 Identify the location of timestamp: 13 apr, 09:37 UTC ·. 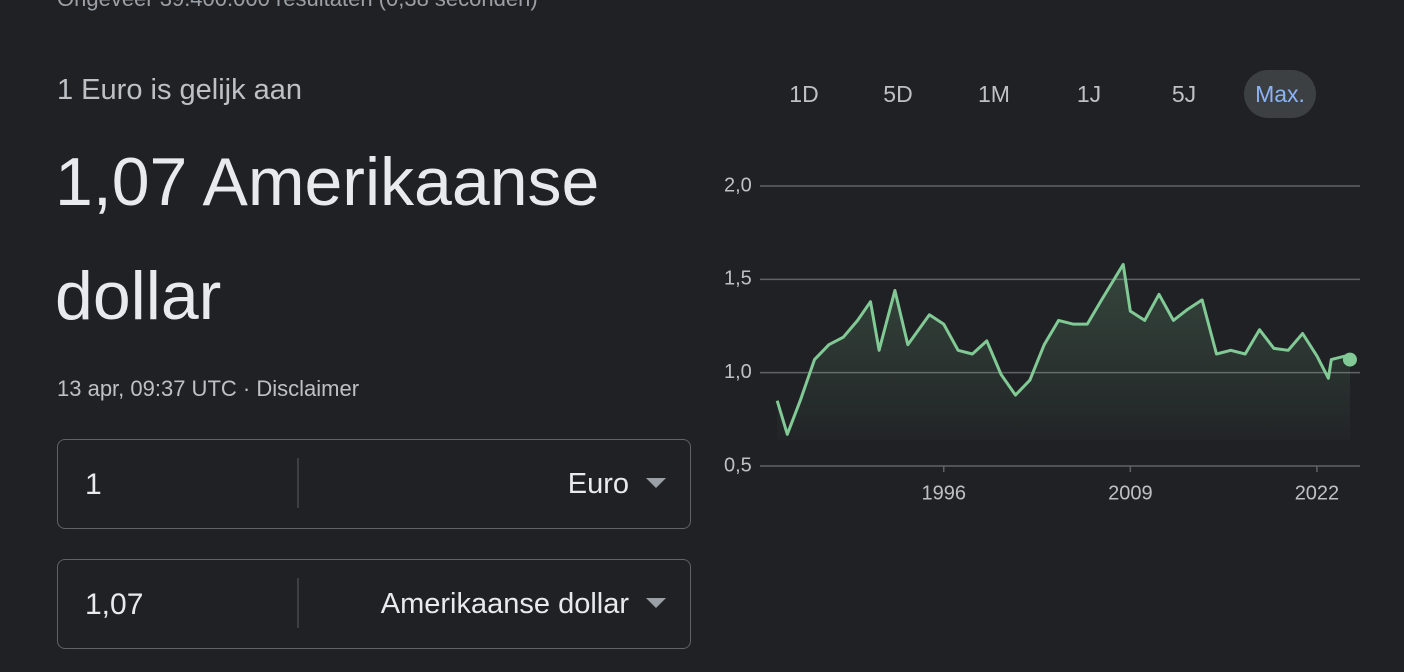
(154, 388).